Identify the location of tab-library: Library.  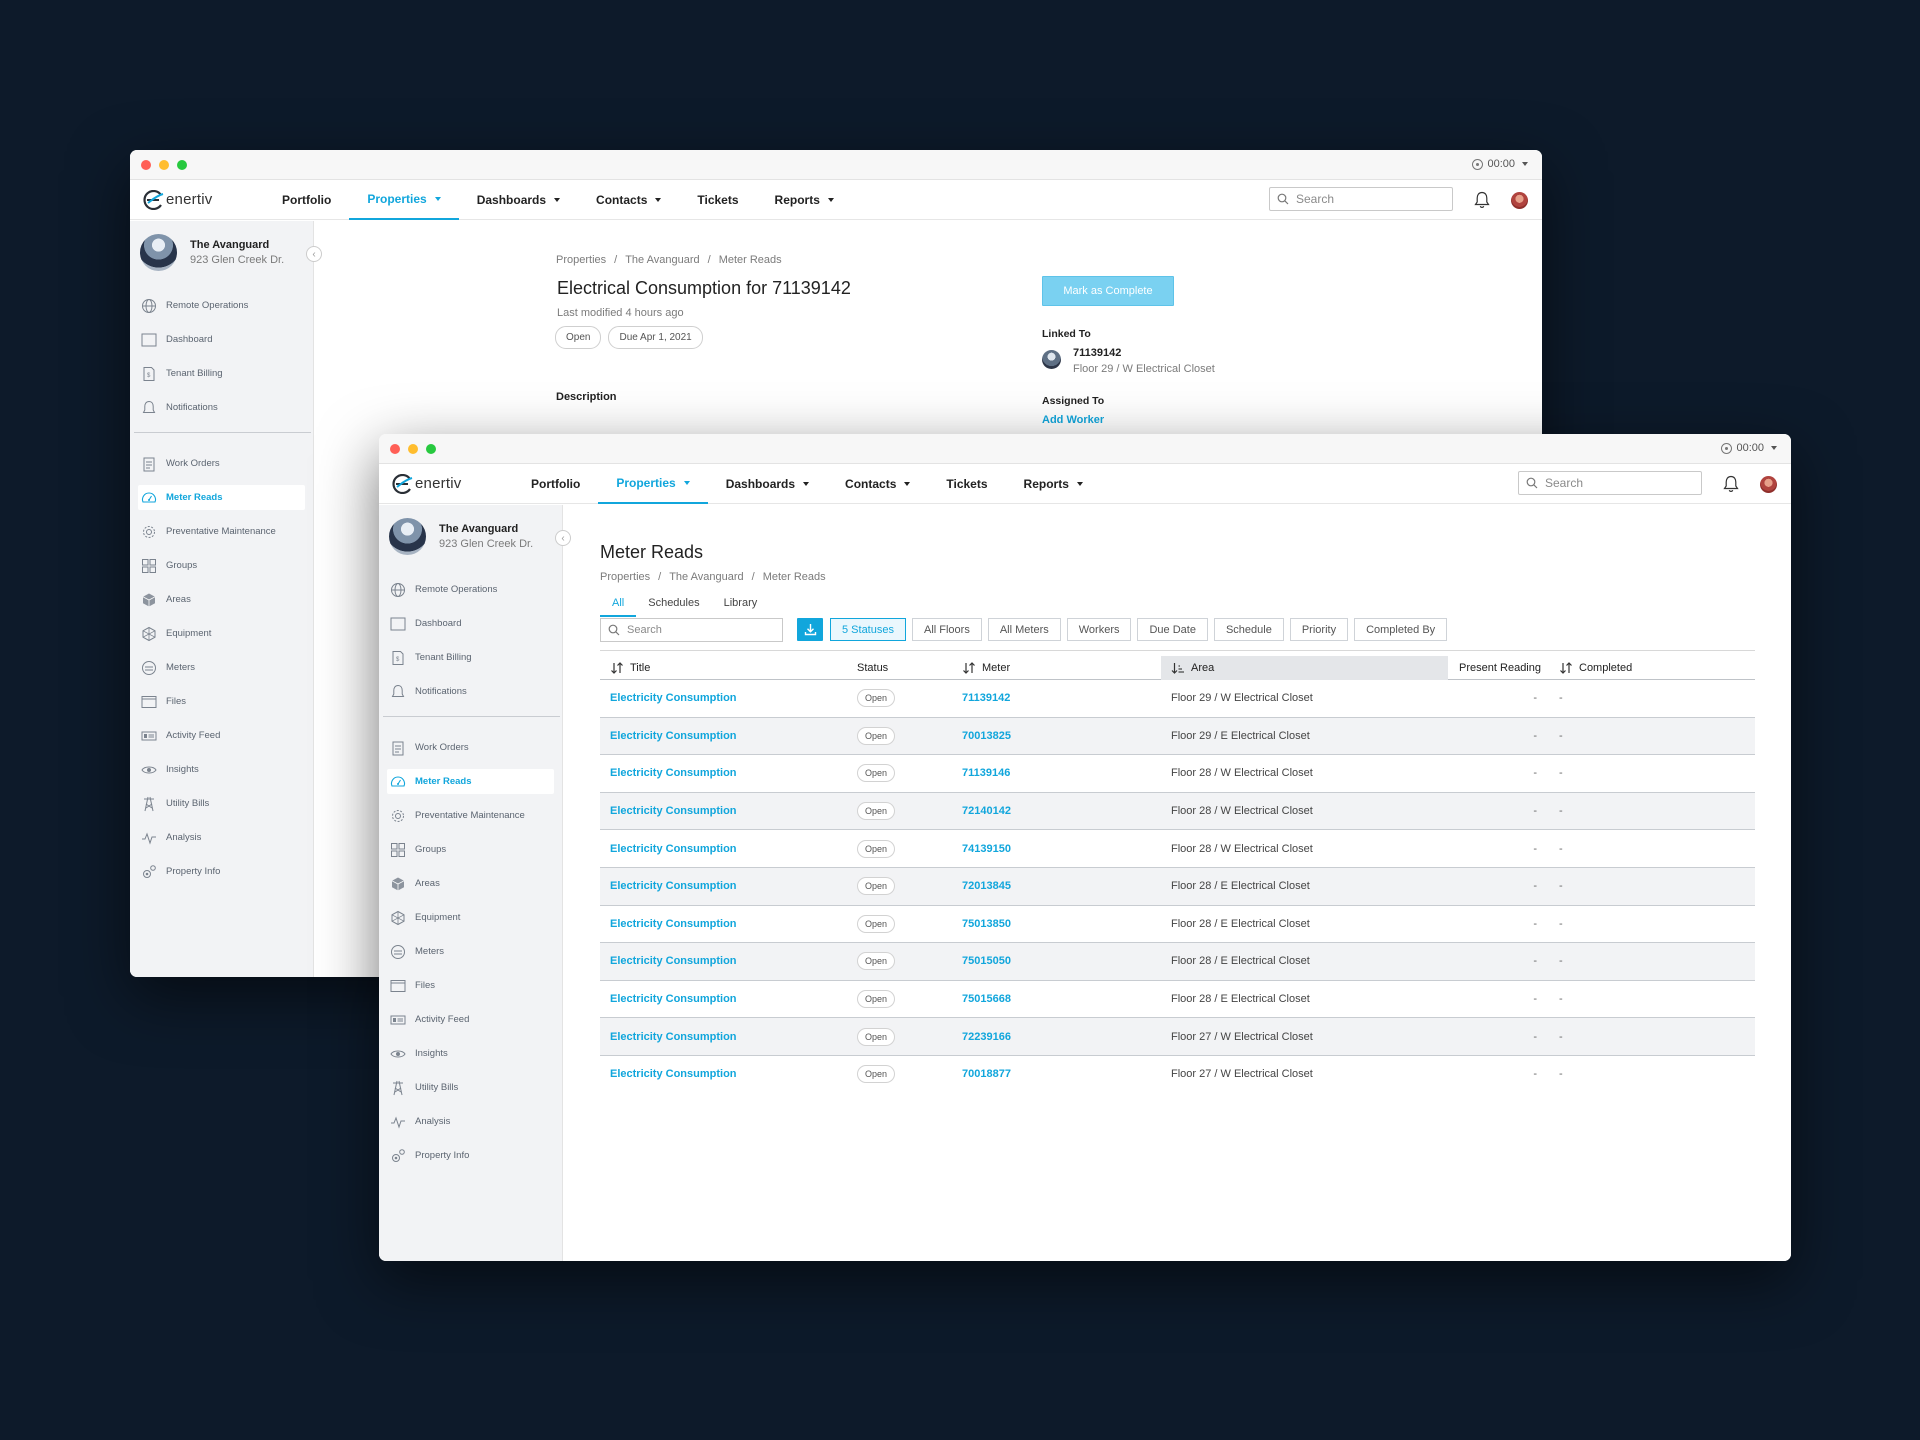
(740, 603).